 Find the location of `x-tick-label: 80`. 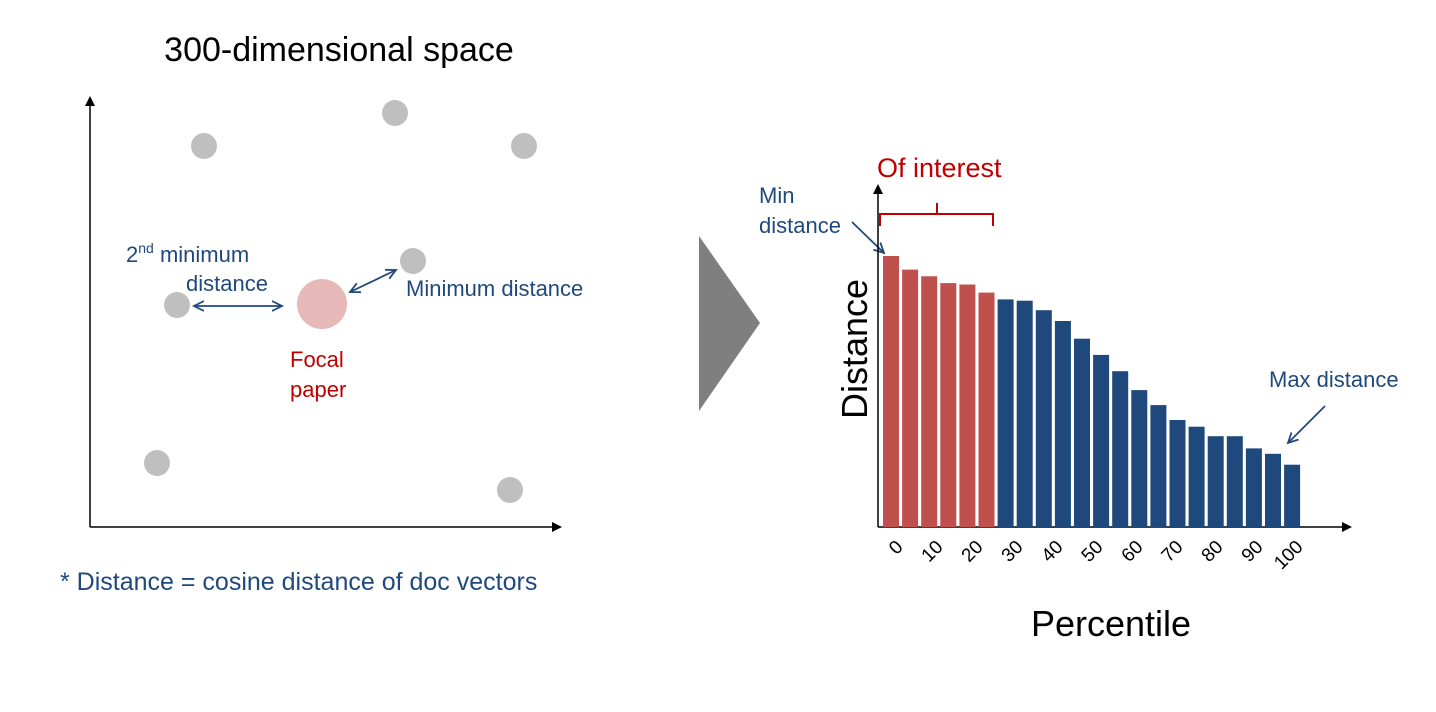

x-tick-label: 80 is located at coordinates (1213, 552).